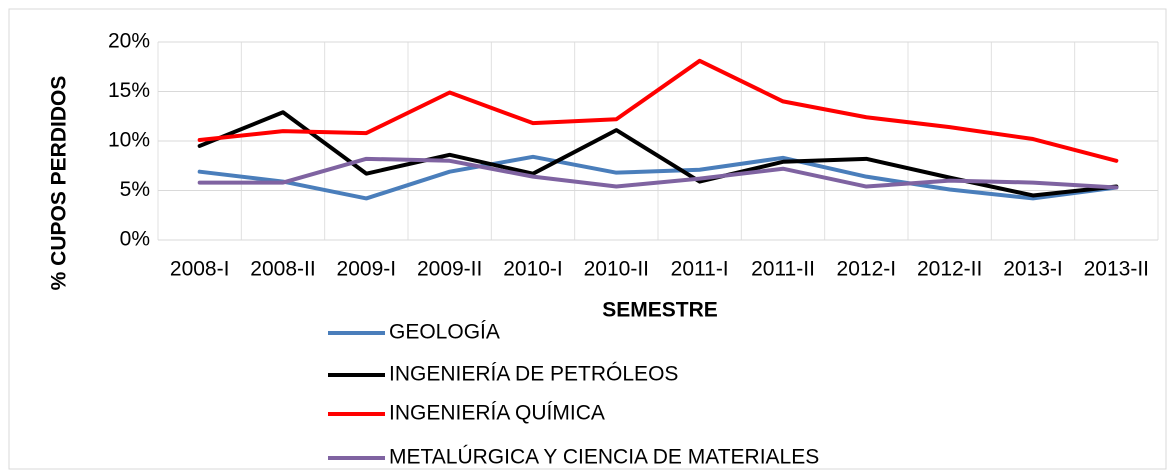 This screenshot has width=1176, height=472. Describe the element at coordinates (129, 41) in the screenshot. I see `y-tick-label: 20%` at that location.